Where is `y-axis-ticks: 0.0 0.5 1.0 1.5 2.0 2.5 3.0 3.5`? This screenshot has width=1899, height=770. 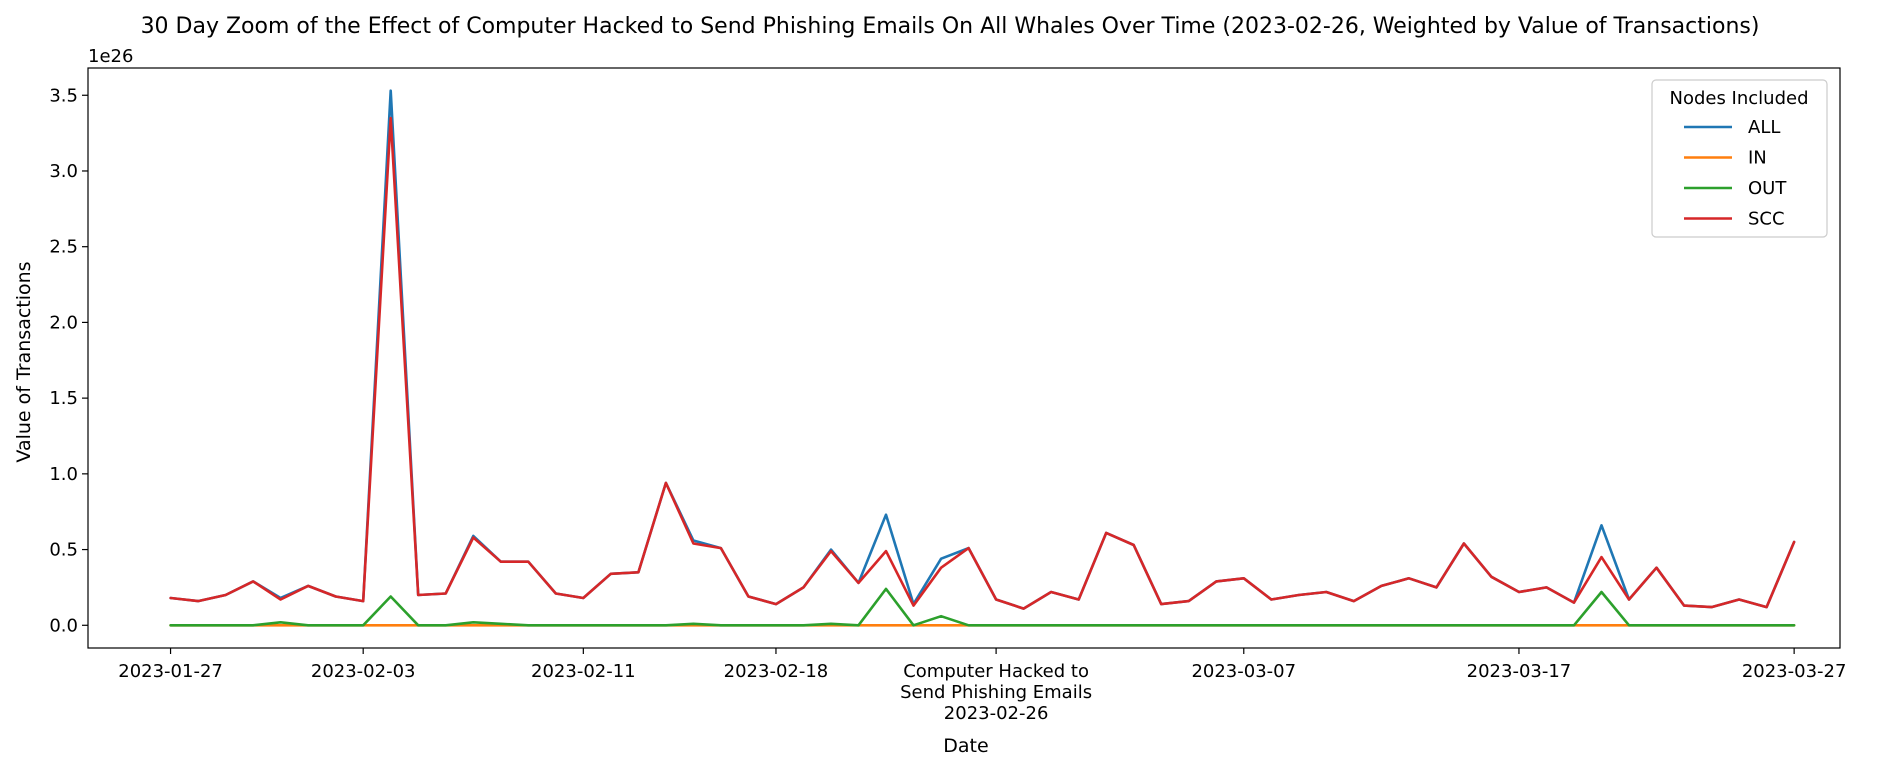 y-axis-ticks: 0.0 0.5 1.0 1.5 2.0 2.5 3.0 3.5 is located at coordinates (68, 360).